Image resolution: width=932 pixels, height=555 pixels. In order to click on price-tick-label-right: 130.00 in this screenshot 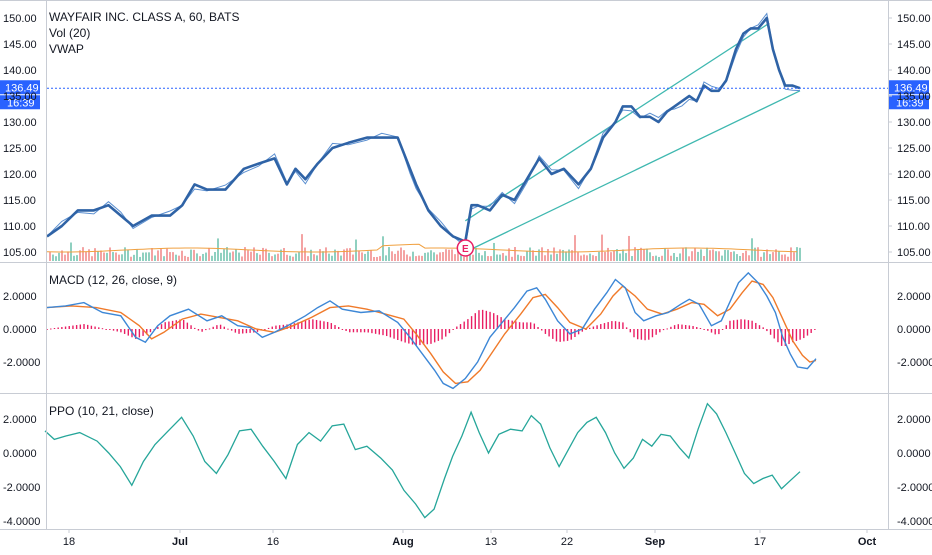, I will do `click(914, 123)`.